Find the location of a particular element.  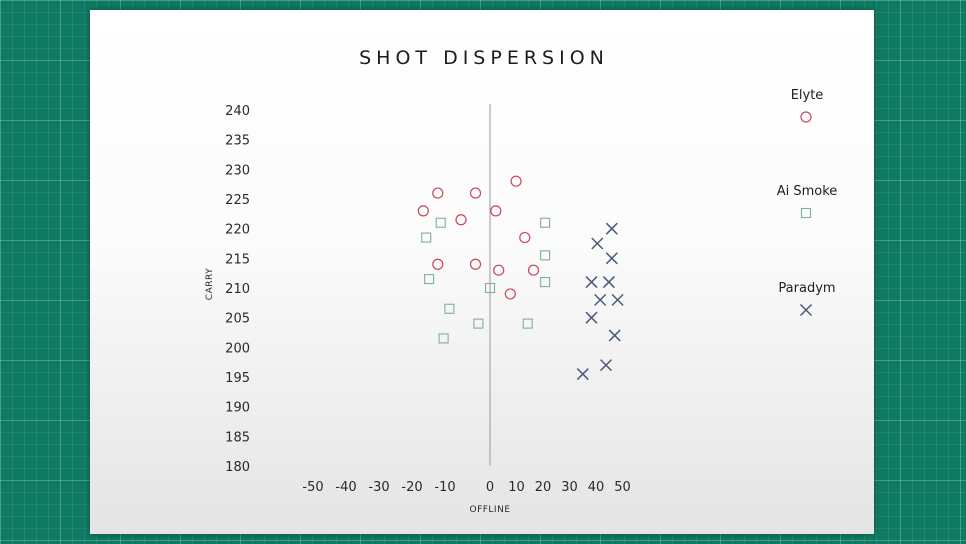

x-tick-label: -40 is located at coordinates (345, 487).